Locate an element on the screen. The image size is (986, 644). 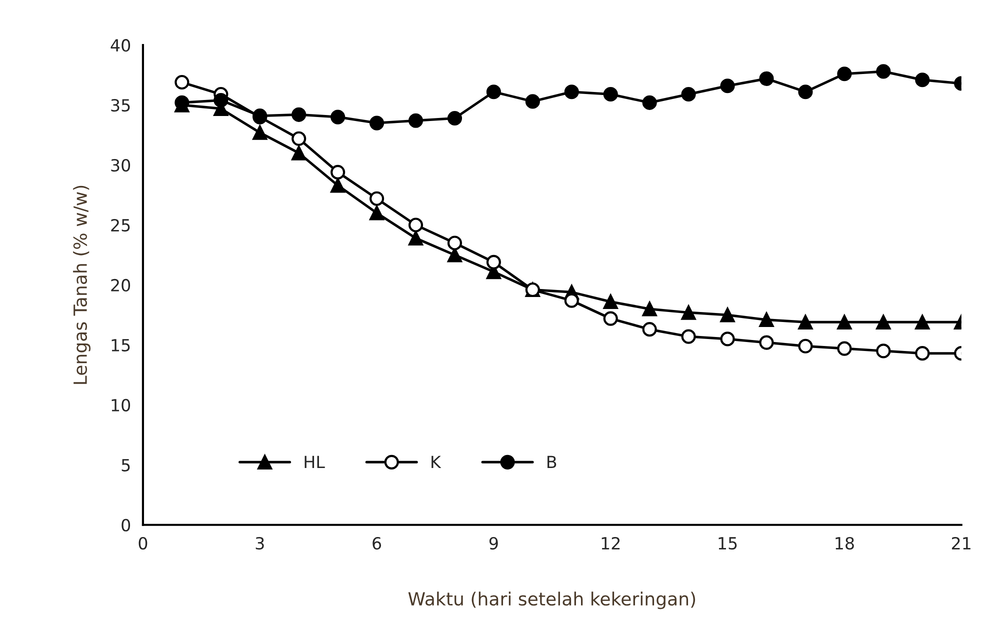
x-tick-label: 12 is located at coordinates (611, 543).